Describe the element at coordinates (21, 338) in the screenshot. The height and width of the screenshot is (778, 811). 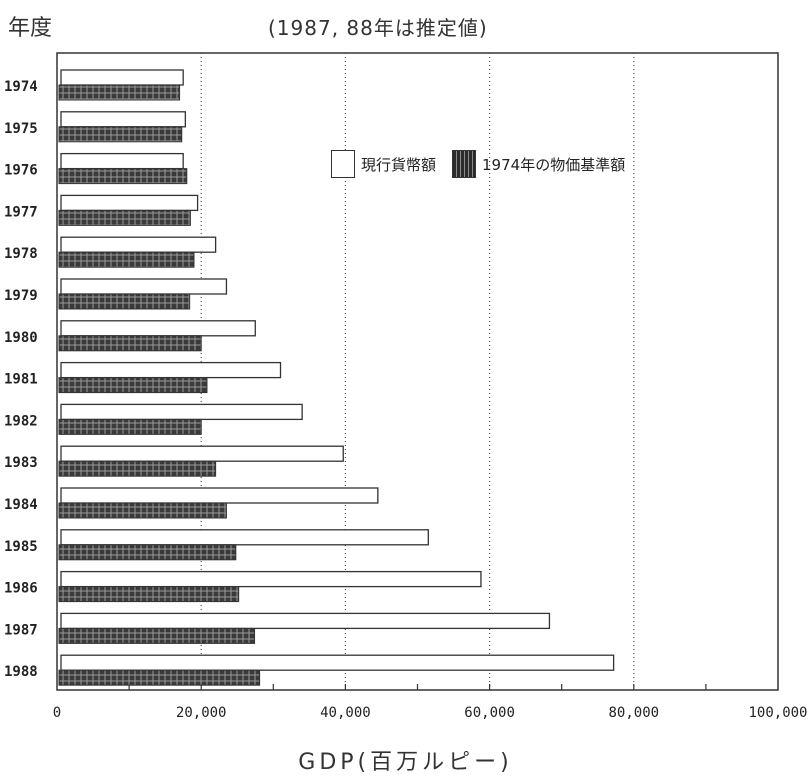
I see `y-tick-label: 1980` at that location.